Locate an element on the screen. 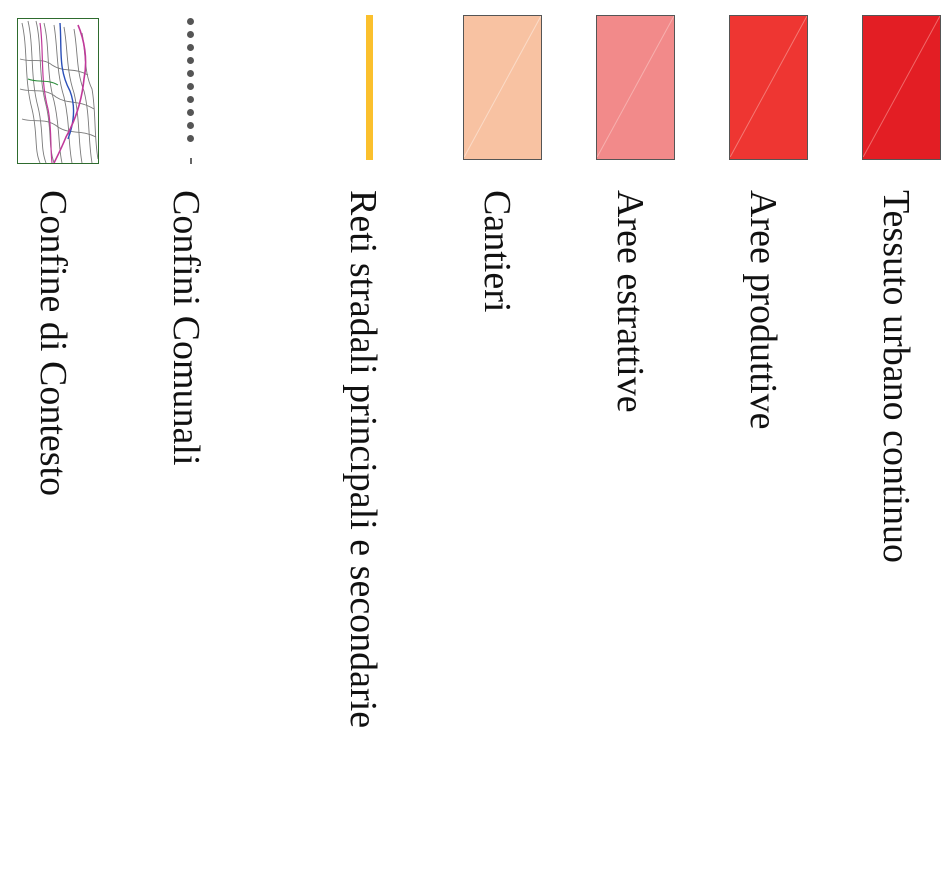  context-map-thumbnail-icon is located at coordinates (58, 91).